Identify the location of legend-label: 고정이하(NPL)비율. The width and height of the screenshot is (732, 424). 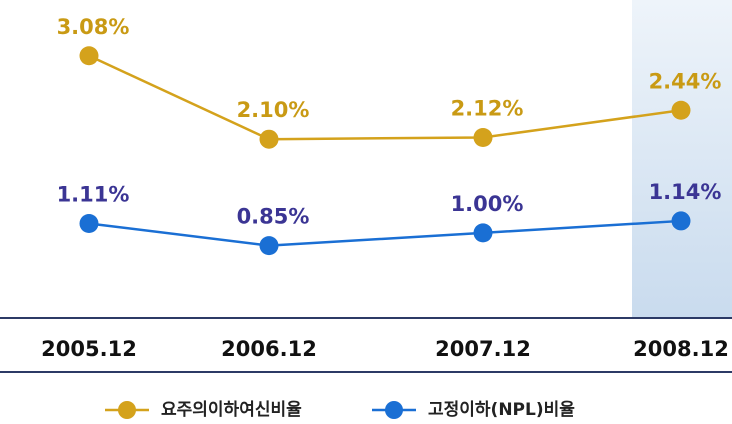
(501, 410).